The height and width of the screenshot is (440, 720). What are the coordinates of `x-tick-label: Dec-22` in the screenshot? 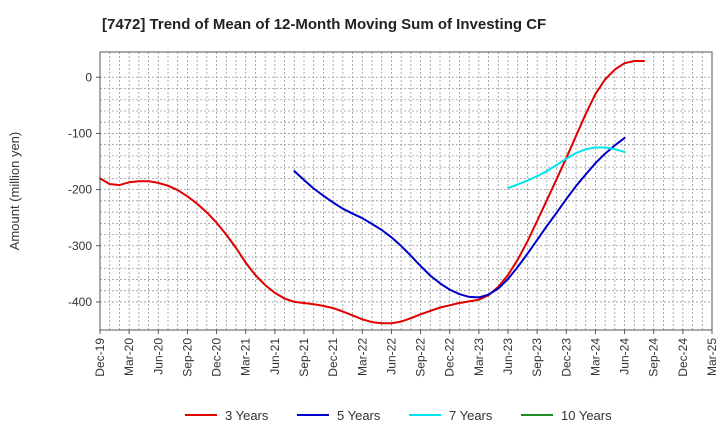 It's located at (450, 357).